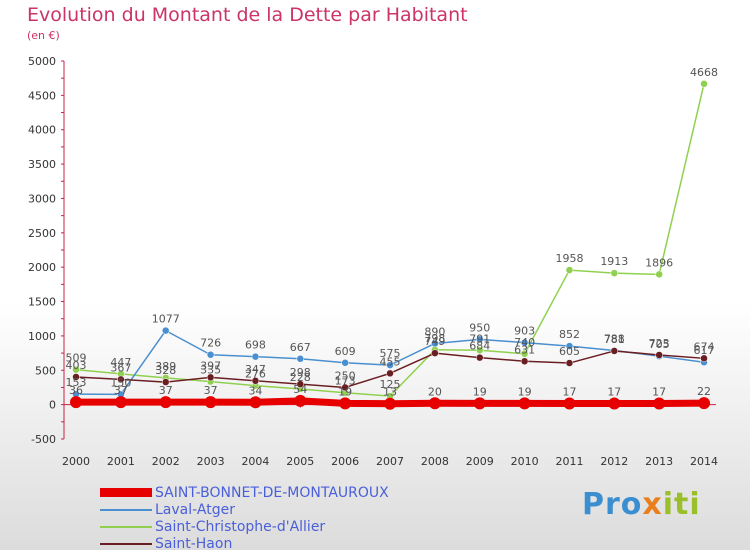 The width and height of the screenshot is (750, 552). Describe the element at coordinates (42, 267) in the screenshot. I see `y-tick-label: 2000` at that location.